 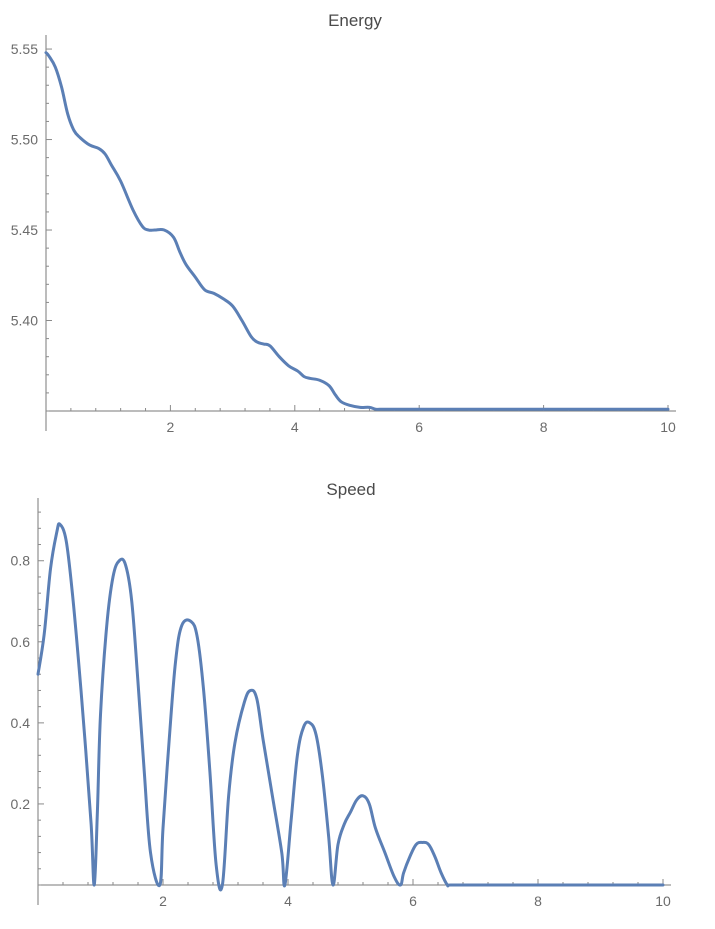 What do you see at coordinates (21, 723) in the screenshot?
I see `speed-y-tick-label: 0.4` at bounding box center [21, 723].